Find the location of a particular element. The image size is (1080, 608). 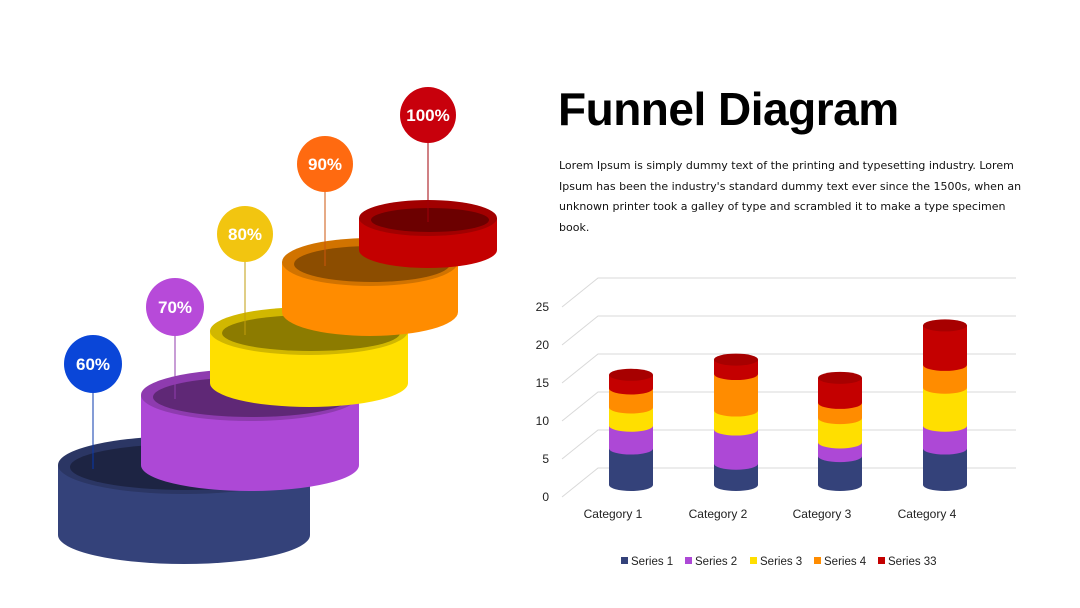

funnel-badge-label: 90% is located at coordinates (325, 164).